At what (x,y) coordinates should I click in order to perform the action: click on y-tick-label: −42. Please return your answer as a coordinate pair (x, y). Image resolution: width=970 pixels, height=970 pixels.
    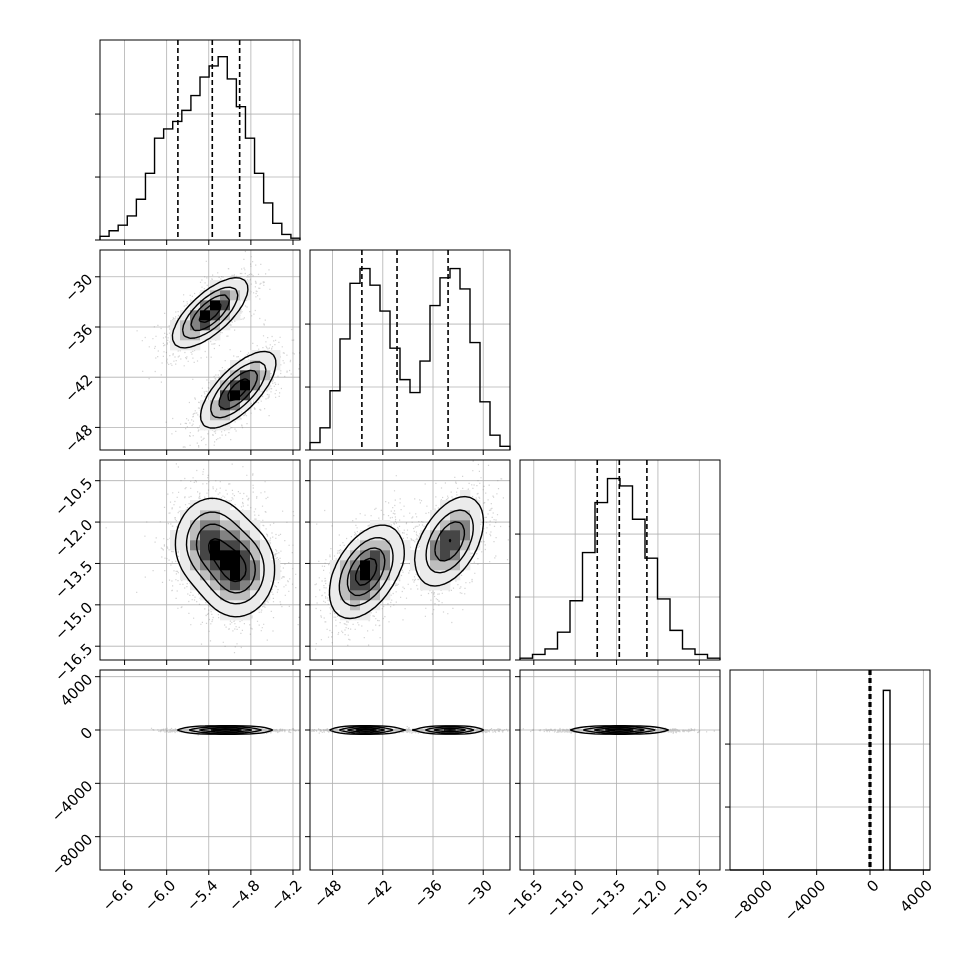
    Looking at the image, I should click on (78, 388).